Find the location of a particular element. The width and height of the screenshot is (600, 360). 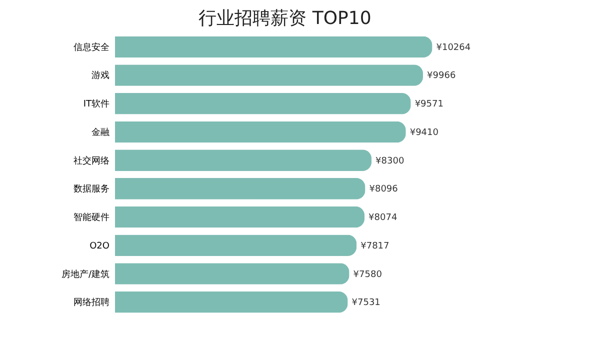

data-label: ¥7531 is located at coordinates (366, 303).